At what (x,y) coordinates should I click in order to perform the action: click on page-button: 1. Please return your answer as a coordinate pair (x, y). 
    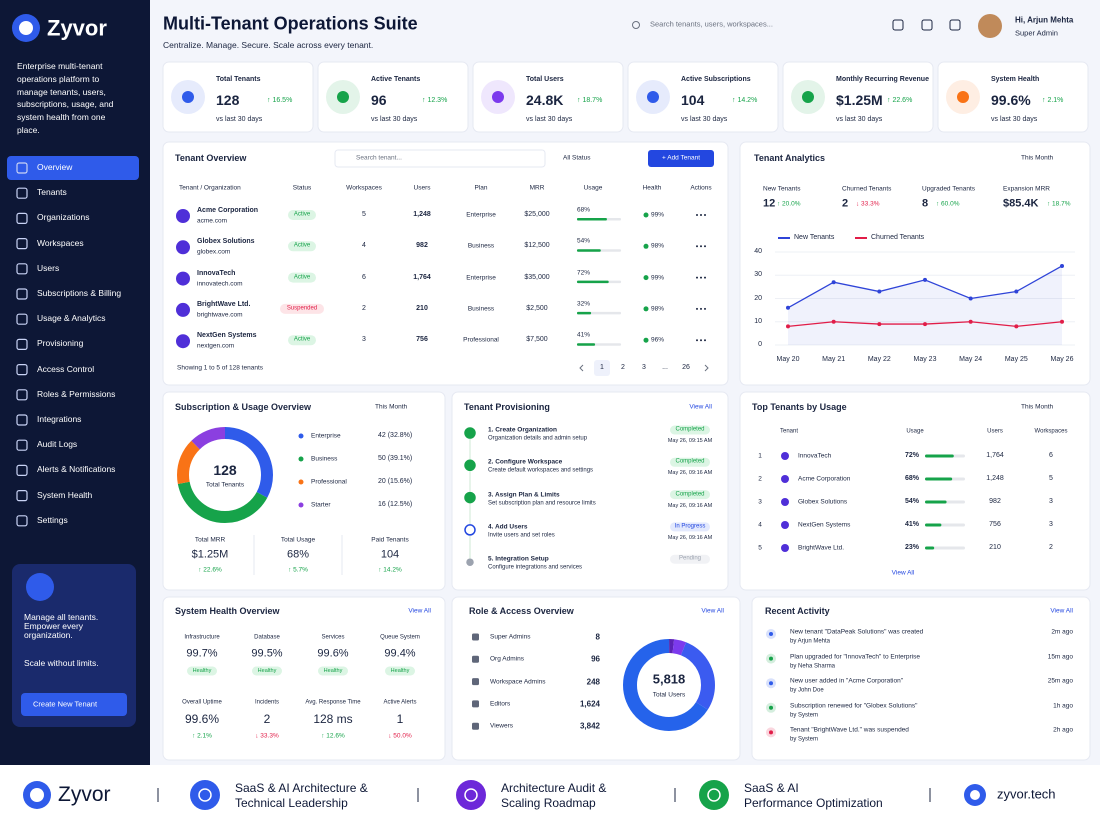
    Looking at the image, I should click on (602, 367).